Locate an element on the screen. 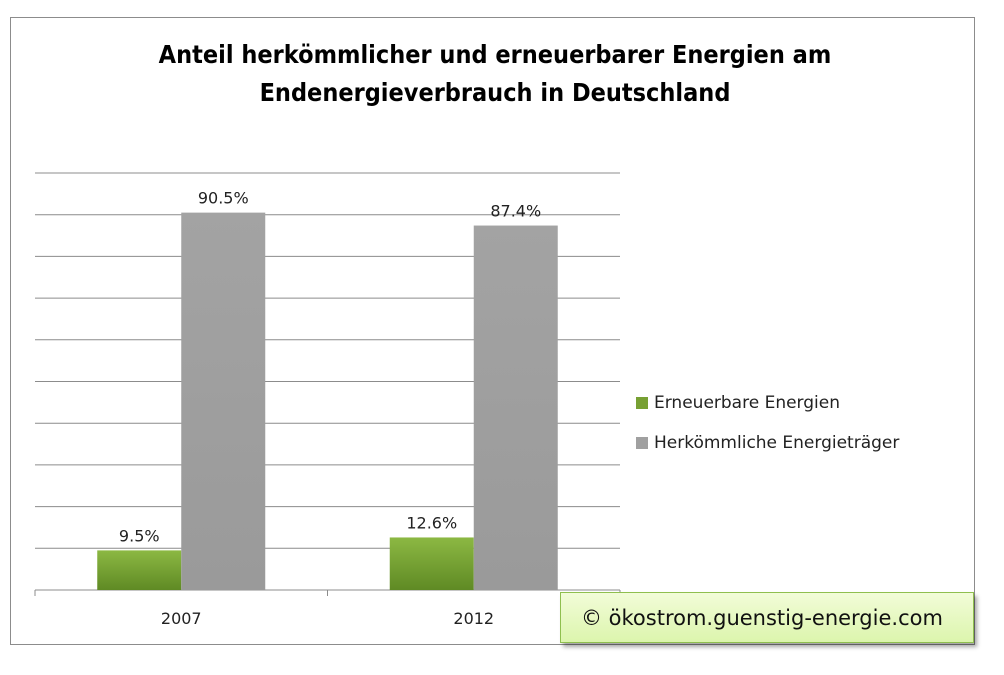 Image resolution: width=1004 pixels, height=675 pixels. data-label: 9.5% is located at coordinates (139, 535).